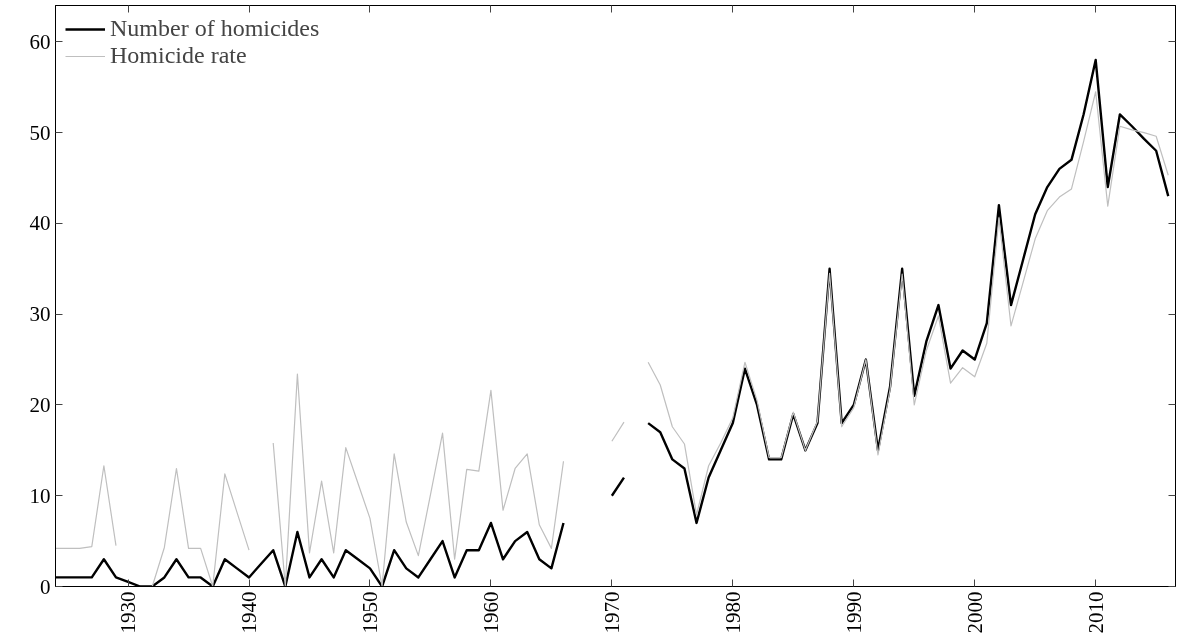 The image size is (1177, 636). Describe the element at coordinates (611, 612) in the screenshot. I see `x-tick-label: 1970` at that location.